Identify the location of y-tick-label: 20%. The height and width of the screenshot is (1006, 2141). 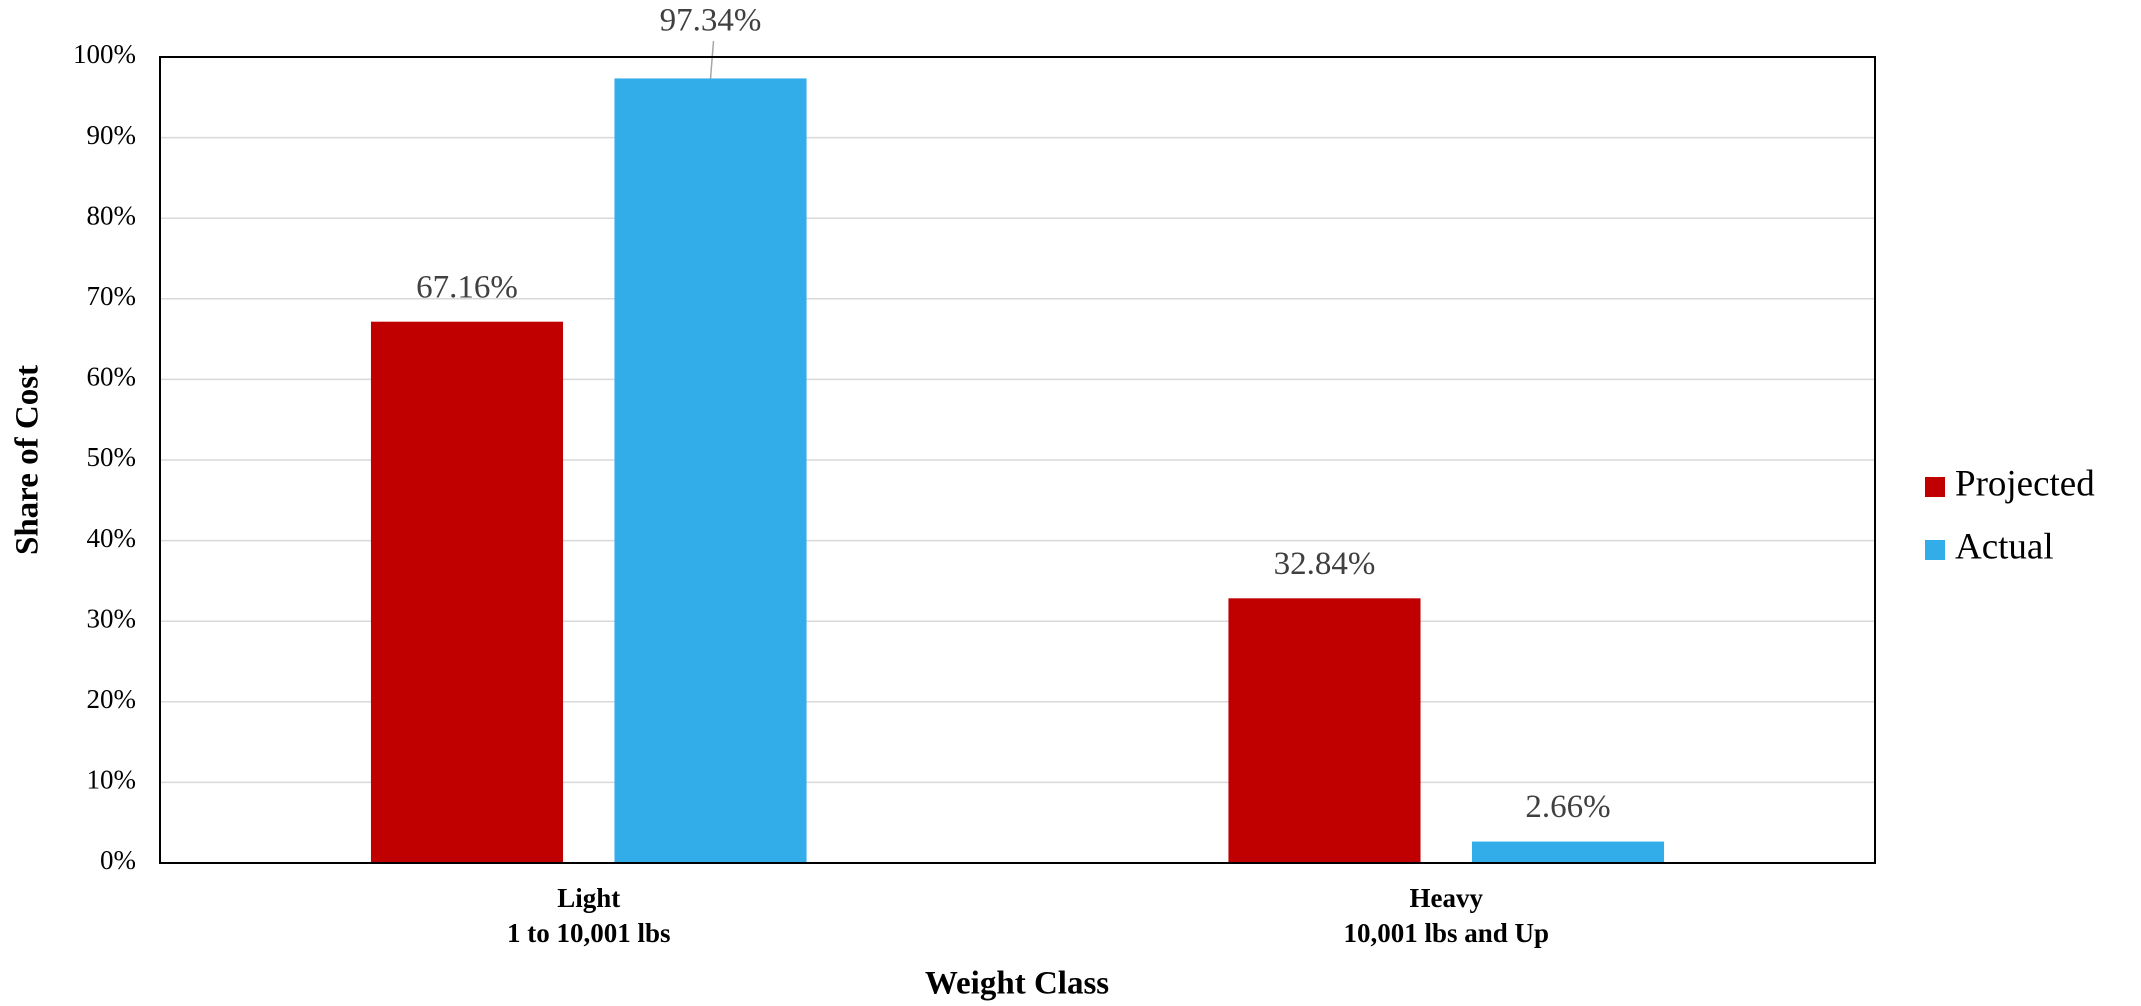
(112, 699).